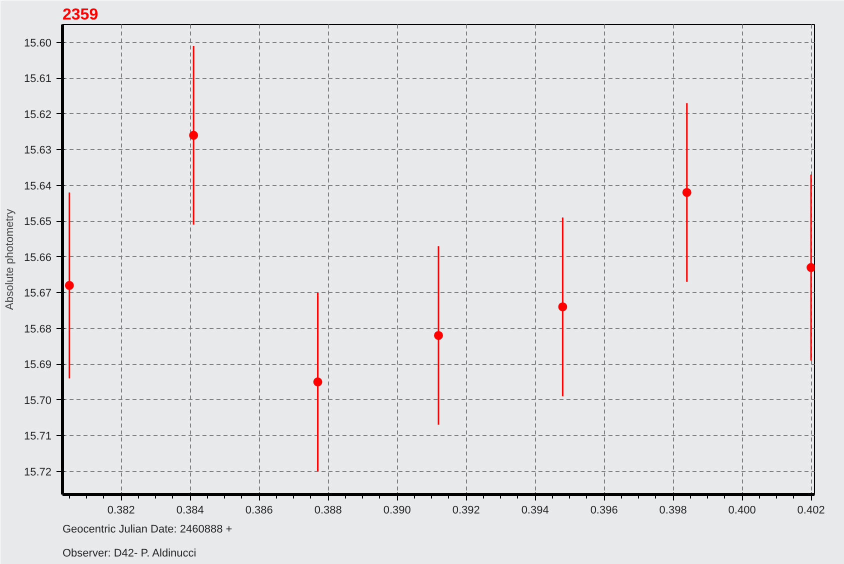 This screenshot has width=844, height=564. Describe the element at coordinates (38, 114) in the screenshot. I see `y-tick-label: 15.62` at that location.